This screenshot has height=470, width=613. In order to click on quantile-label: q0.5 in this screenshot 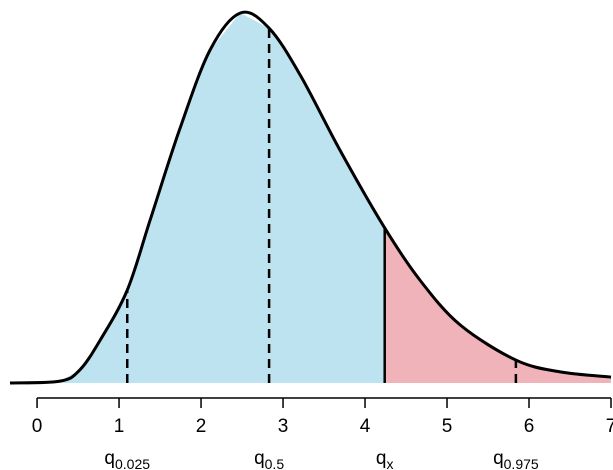, I will do `click(269, 459)`.